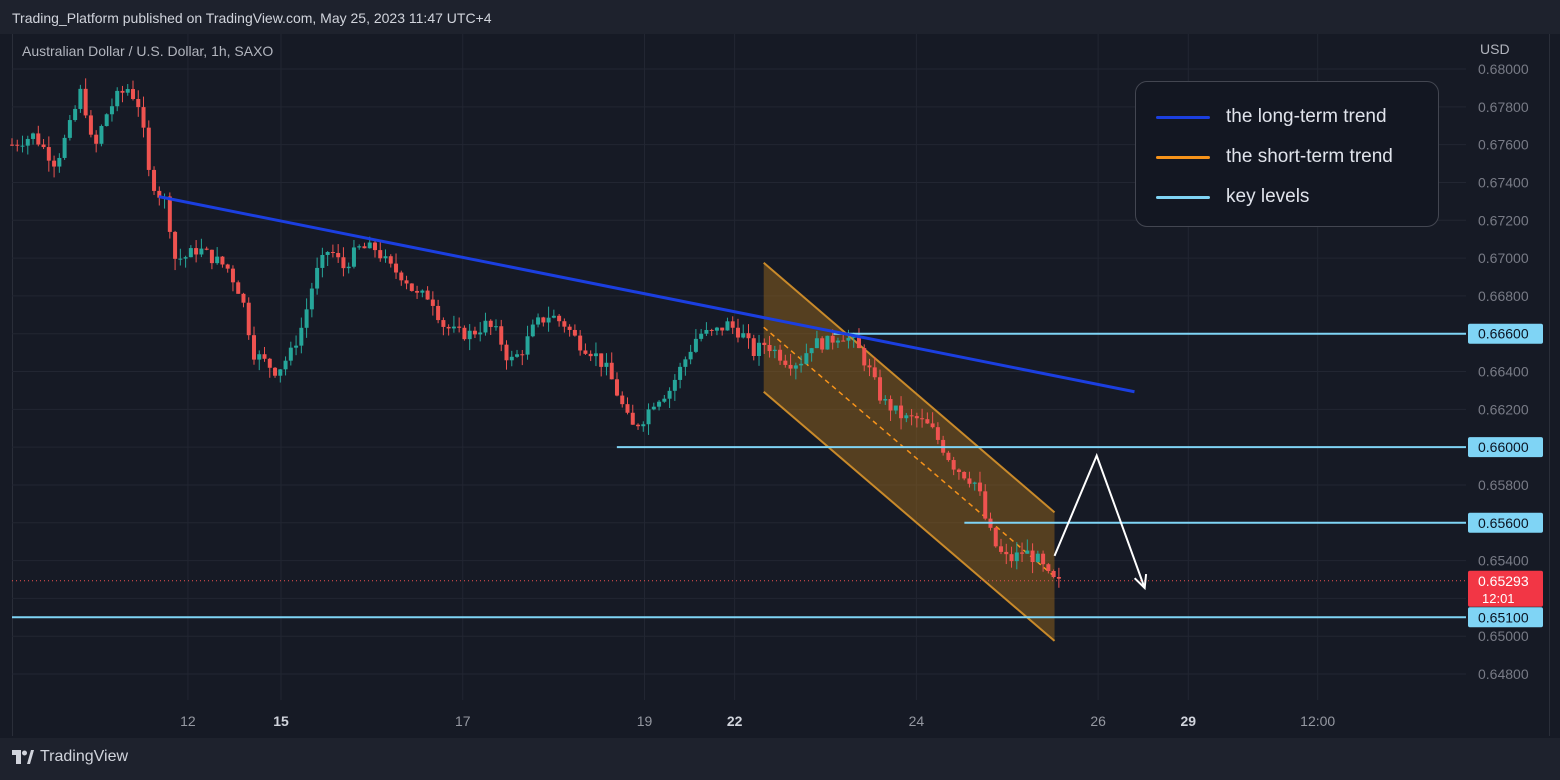 The image size is (1560, 780). I want to click on y-tick-label-8: 0.66400, so click(1503, 372).